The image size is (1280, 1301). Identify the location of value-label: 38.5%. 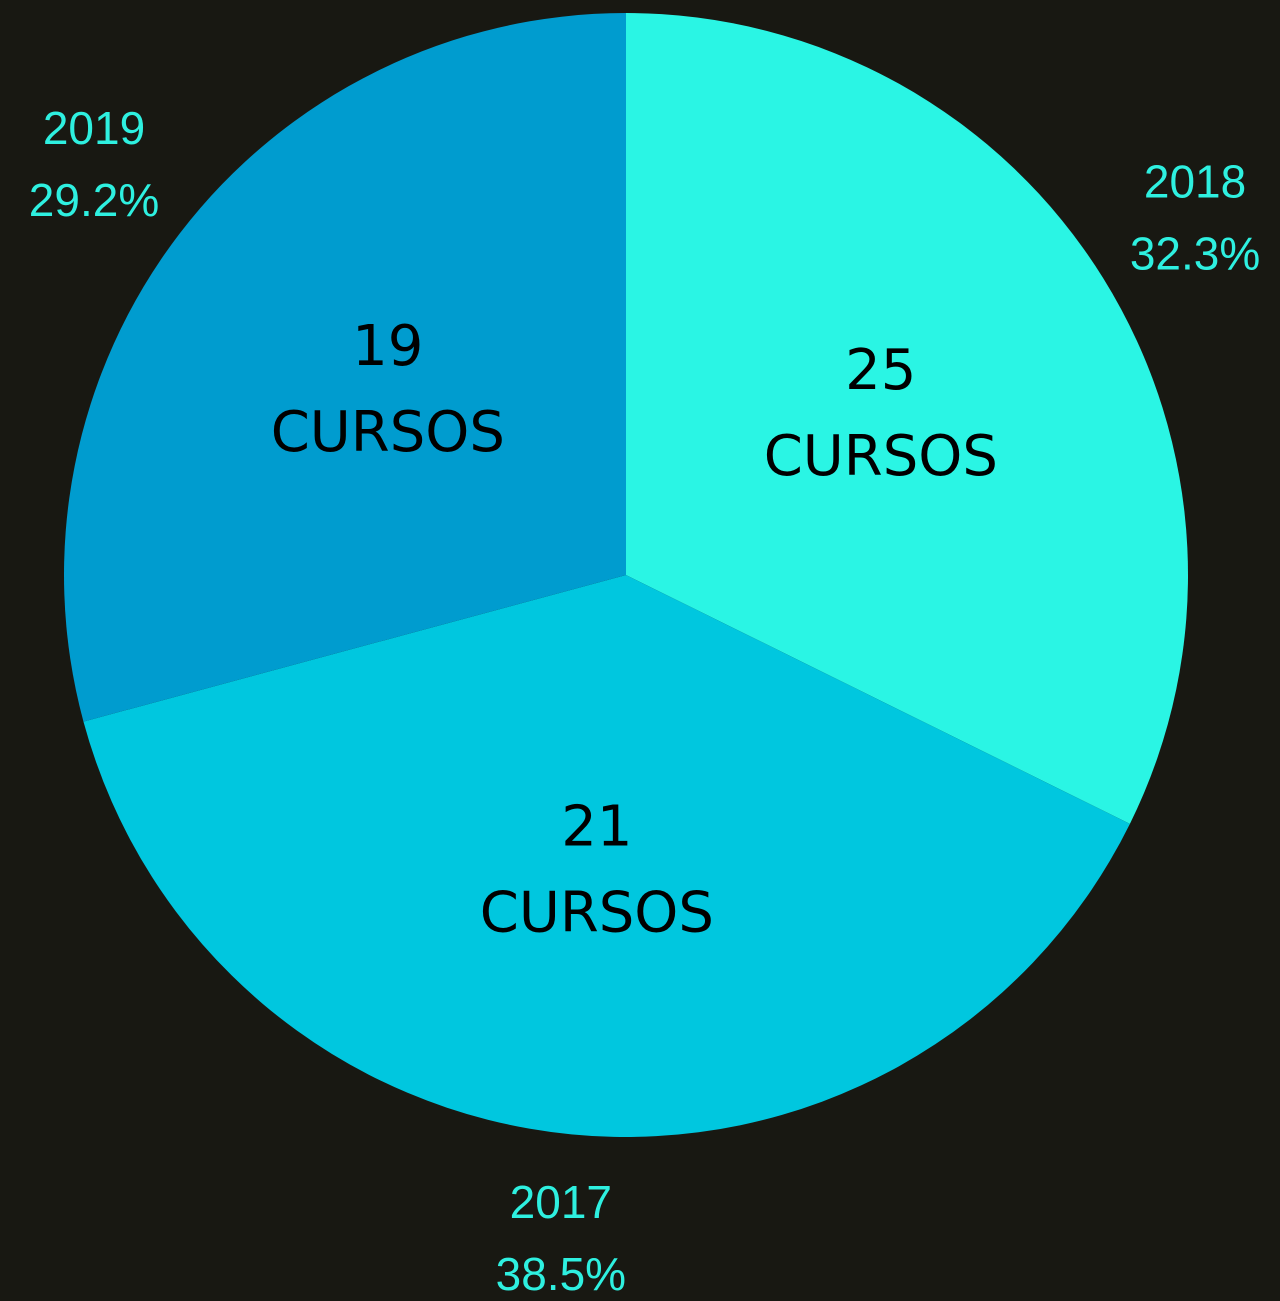
(561, 1274).